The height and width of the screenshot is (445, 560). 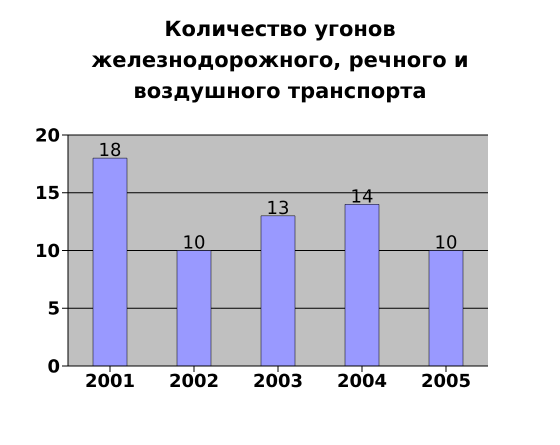 I want to click on x-tick-label: 2003, so click(x=278, y=381).